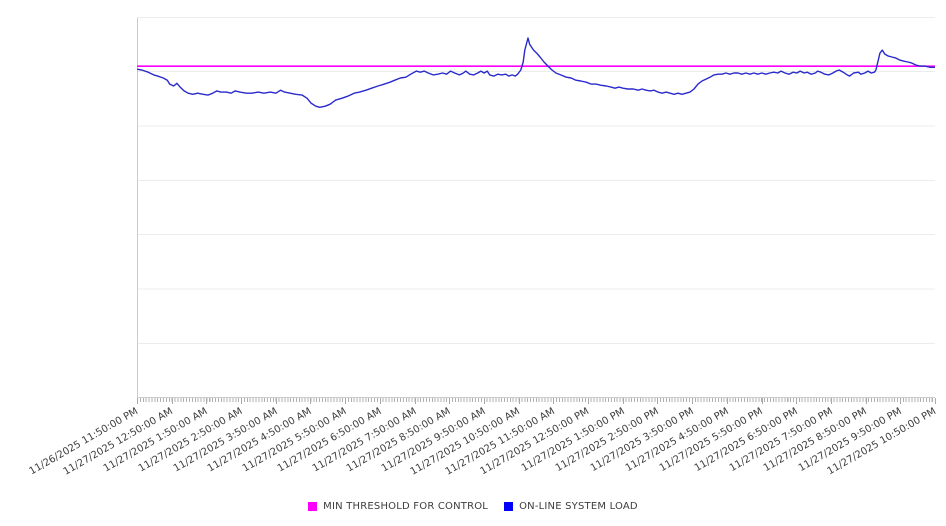 The image size is (946, 526). I want to click on x-axis-label-text: 11/27/2025 11:50:00 AM, so click(500, 442).